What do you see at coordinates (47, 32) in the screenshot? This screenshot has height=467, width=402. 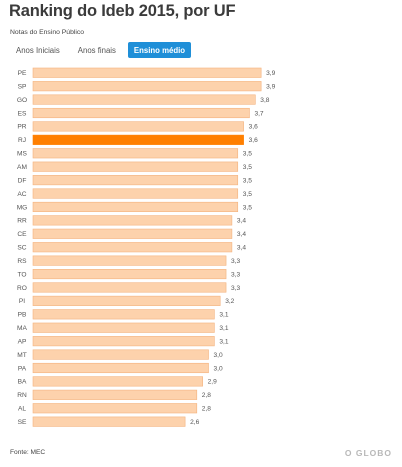 I see `chart-subtitle: Notas do Ensino Público` at bounding box center [47, 32].